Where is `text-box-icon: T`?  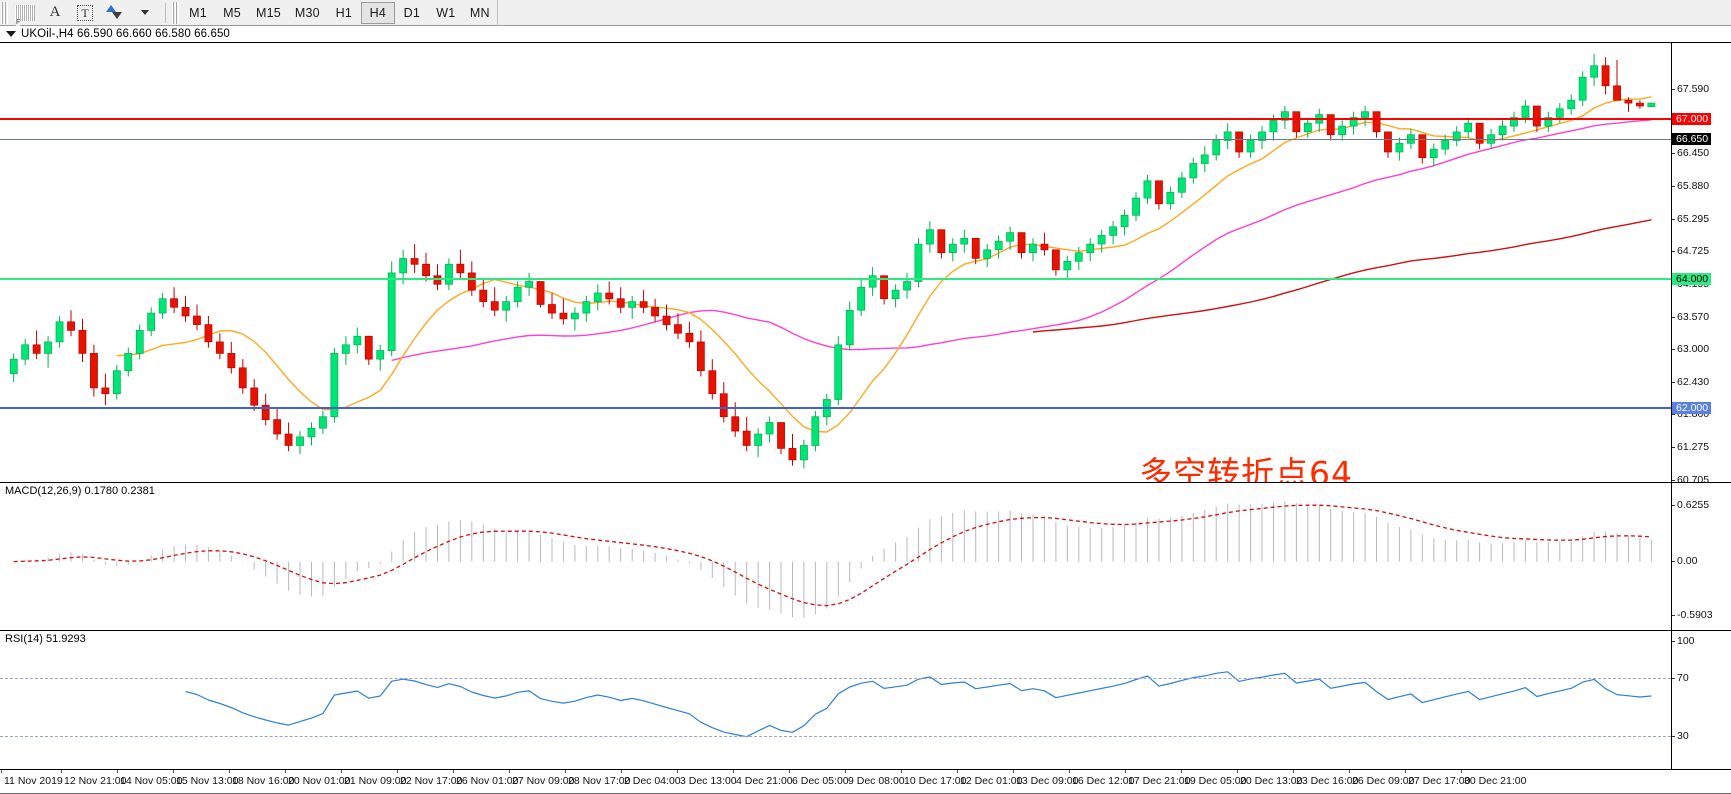
text-box-icon: T is located at coordinates (85, 13).